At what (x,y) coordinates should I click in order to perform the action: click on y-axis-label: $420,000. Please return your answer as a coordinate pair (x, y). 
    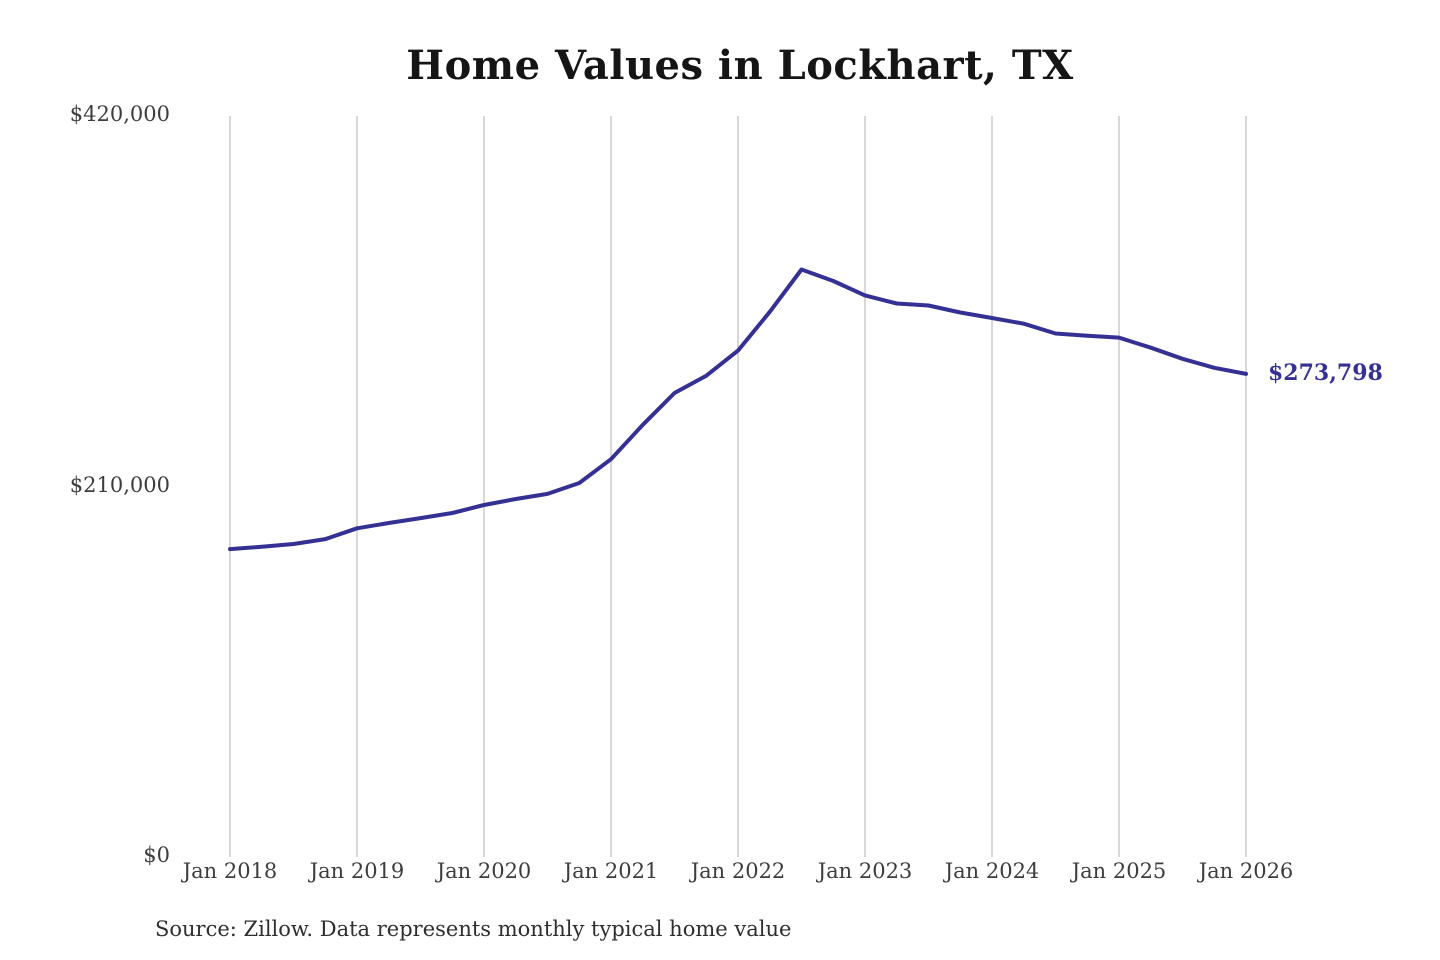
    Looking at the image, I should click on (119, 114).